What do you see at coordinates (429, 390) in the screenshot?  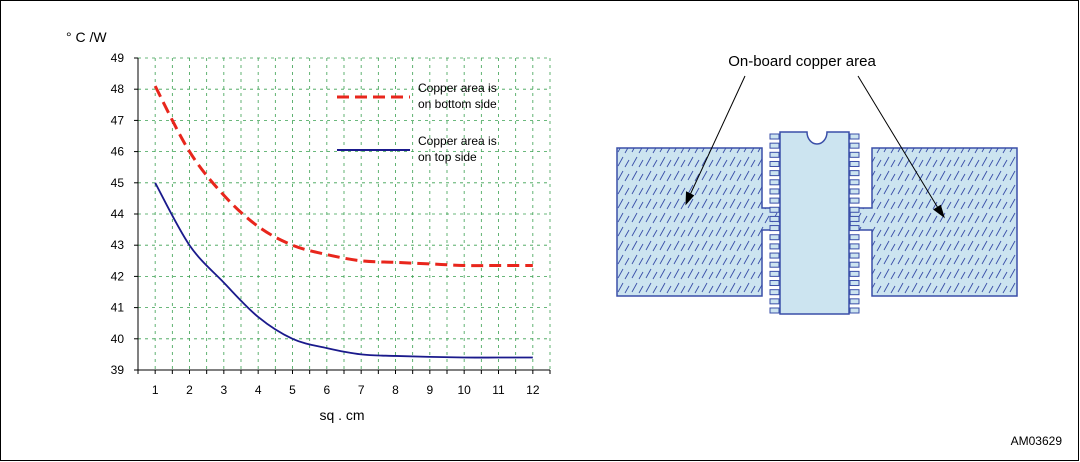 I see `x-tick-label: 9` at bounding box center [429, 390].